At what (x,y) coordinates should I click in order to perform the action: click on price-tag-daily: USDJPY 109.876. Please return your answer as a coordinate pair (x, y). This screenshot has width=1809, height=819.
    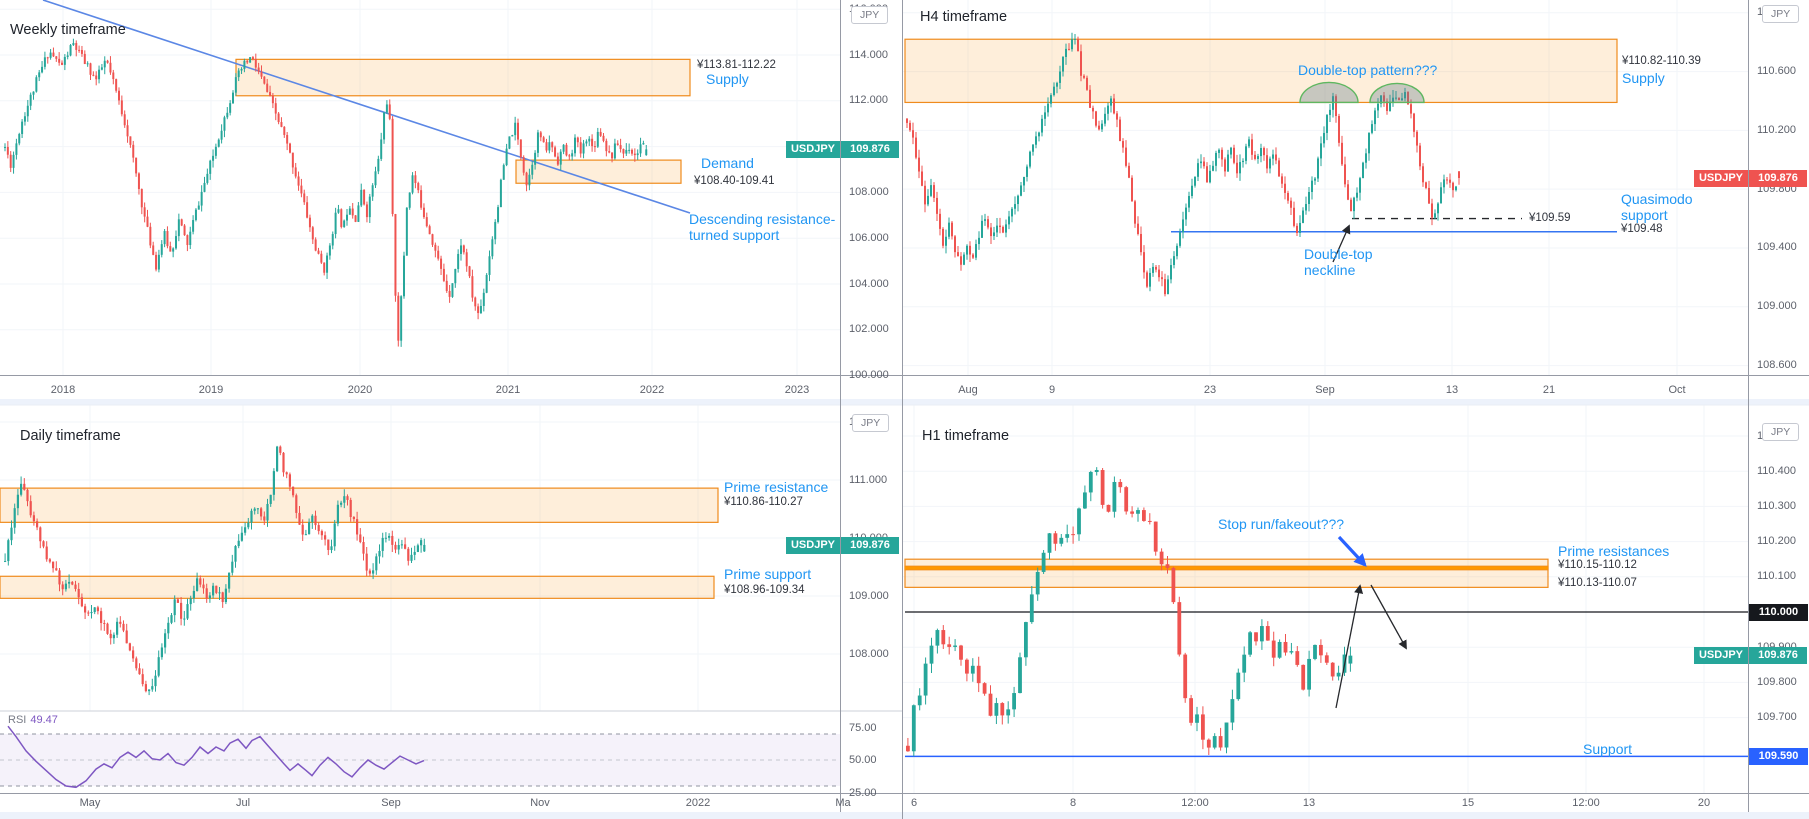
    Looking at the image, I should click on (842, 545).